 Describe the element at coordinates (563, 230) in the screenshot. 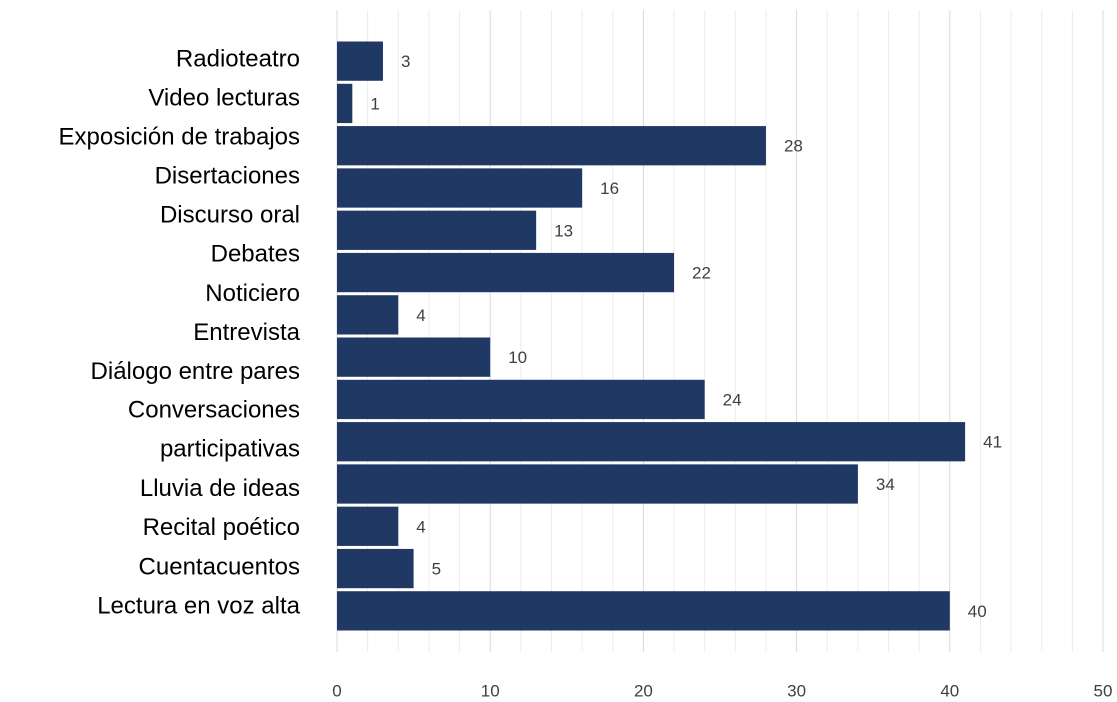

I see `value-label: 13` at that location.